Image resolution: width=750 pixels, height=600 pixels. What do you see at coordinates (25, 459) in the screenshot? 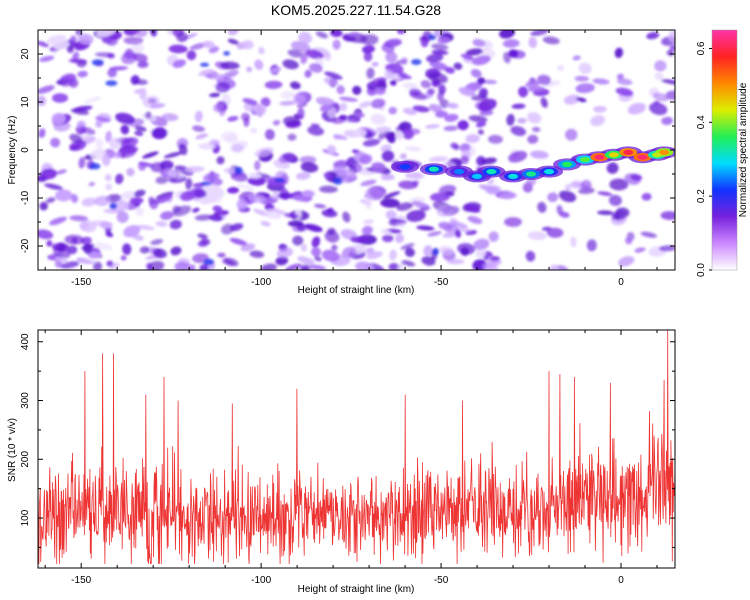
I see `y-tick-label: 200` at bounding box center [25, 459].